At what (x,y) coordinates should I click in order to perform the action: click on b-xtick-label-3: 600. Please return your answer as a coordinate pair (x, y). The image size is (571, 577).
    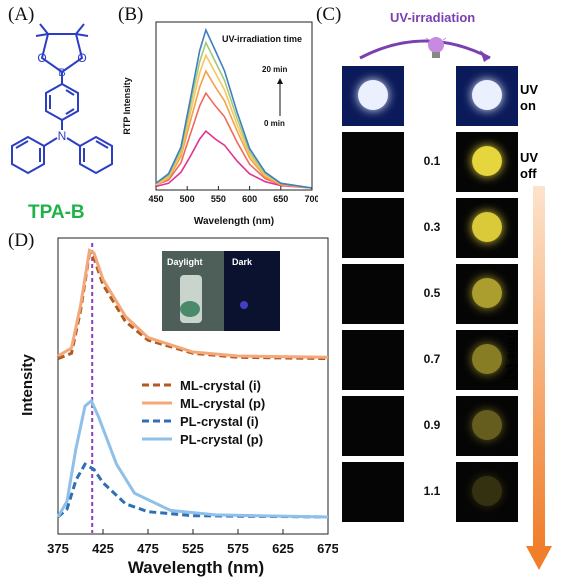
    Looking at the image, I should click on (249, 199).